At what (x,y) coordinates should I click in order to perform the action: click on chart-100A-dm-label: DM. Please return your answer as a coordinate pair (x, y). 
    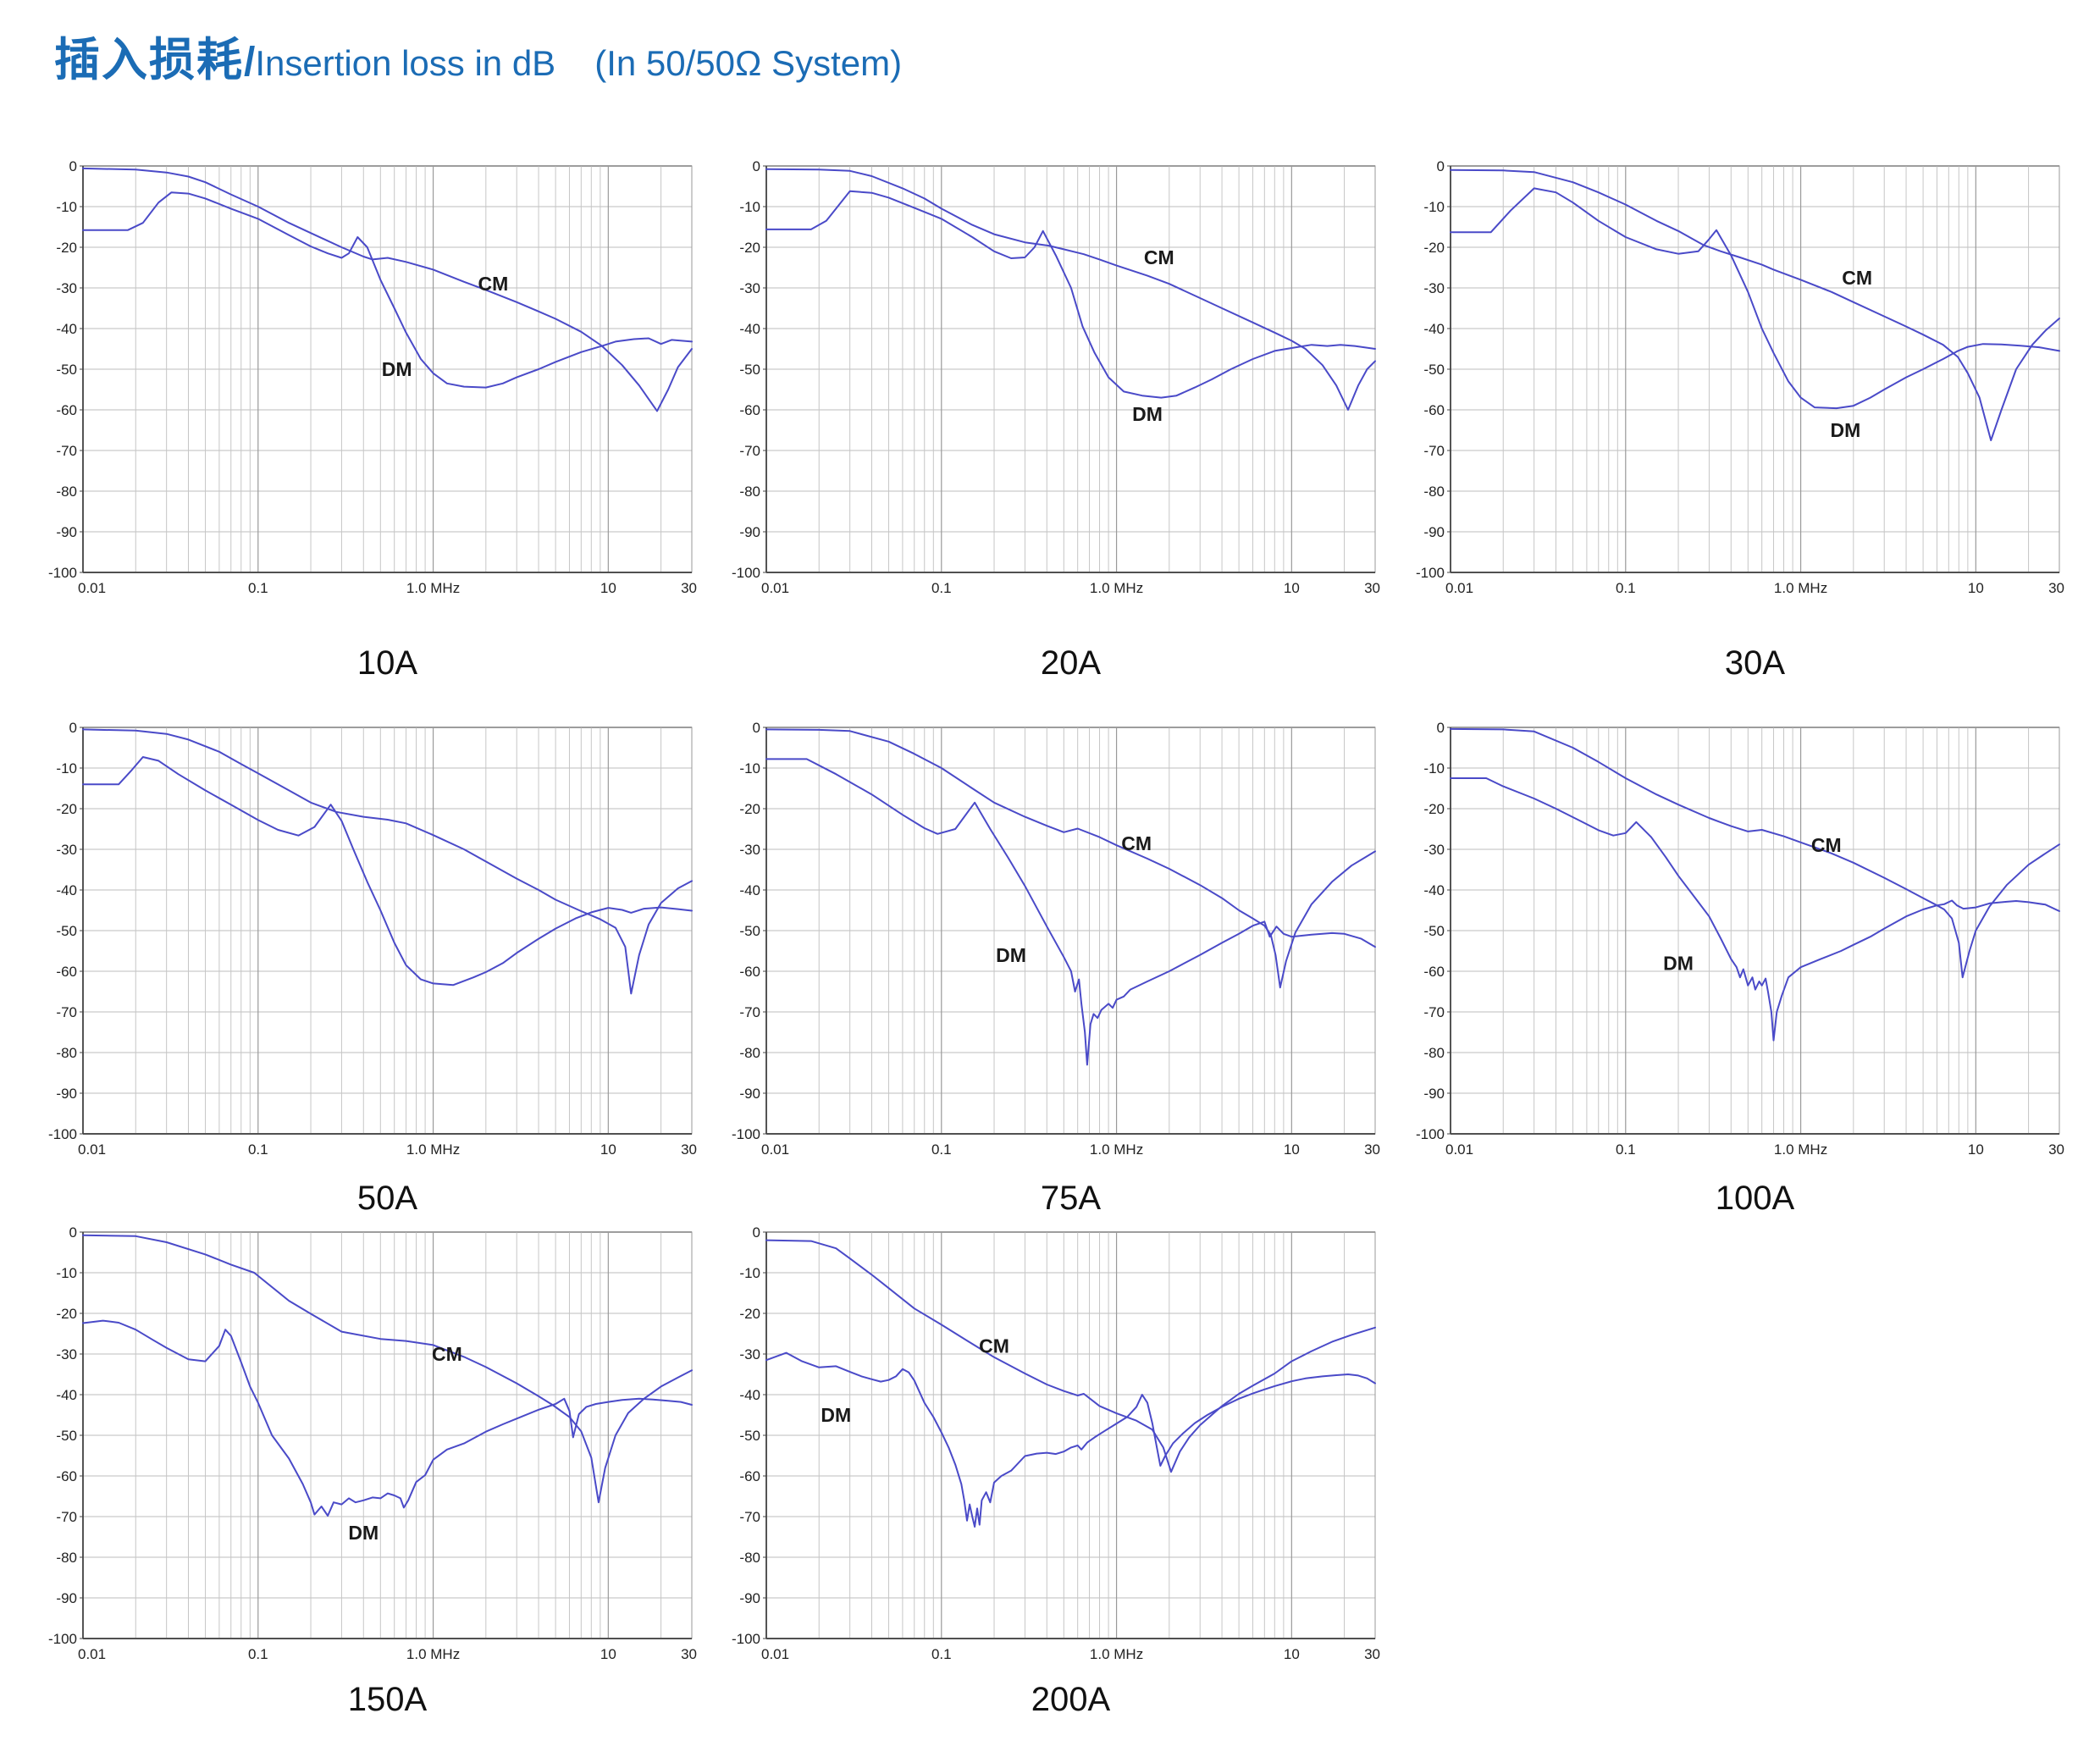
    Looking at the image, I should click on (1679, 963).